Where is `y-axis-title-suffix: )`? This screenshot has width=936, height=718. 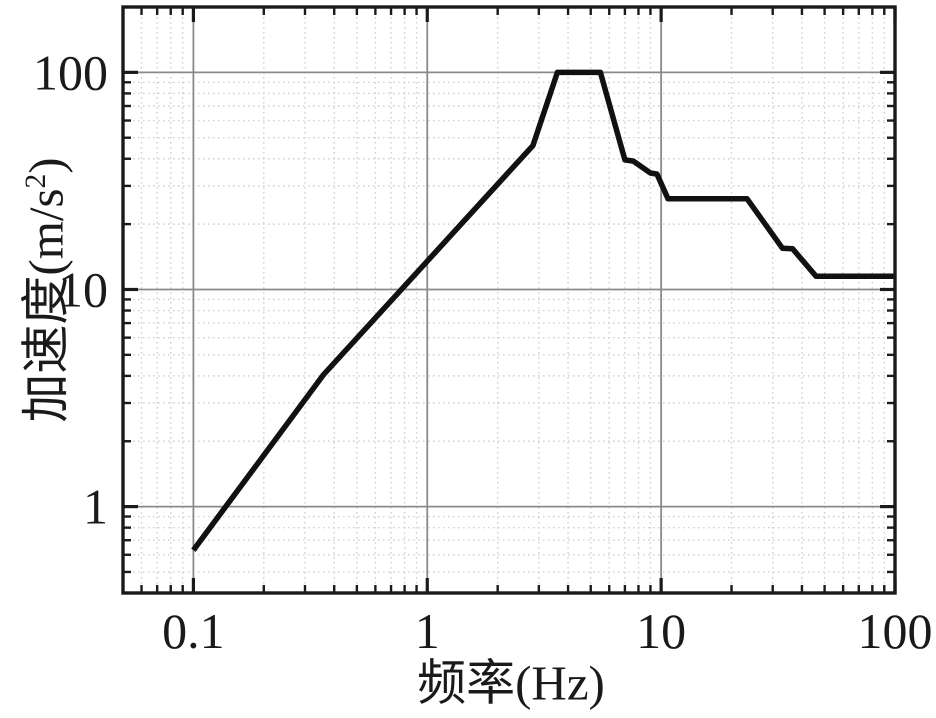 y-axis-title-suffix: ) is located at coordinates (46, 165).